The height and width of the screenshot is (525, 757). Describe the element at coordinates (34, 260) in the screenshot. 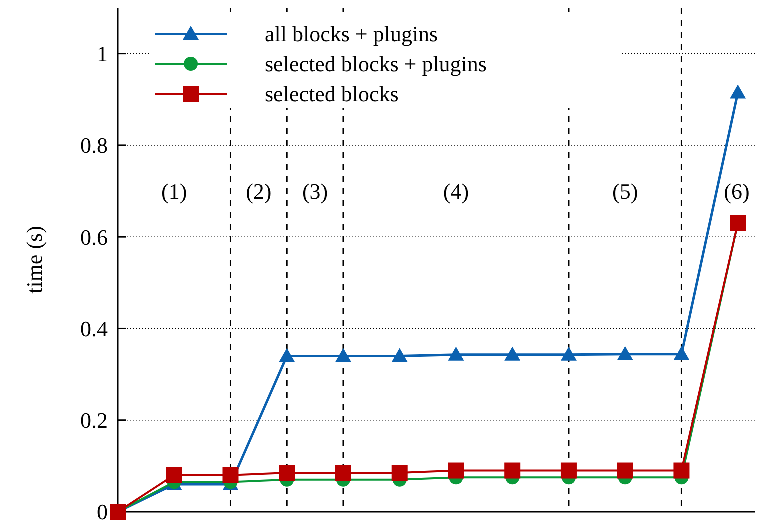

I see `y-axis-title: time (s)` at that location.